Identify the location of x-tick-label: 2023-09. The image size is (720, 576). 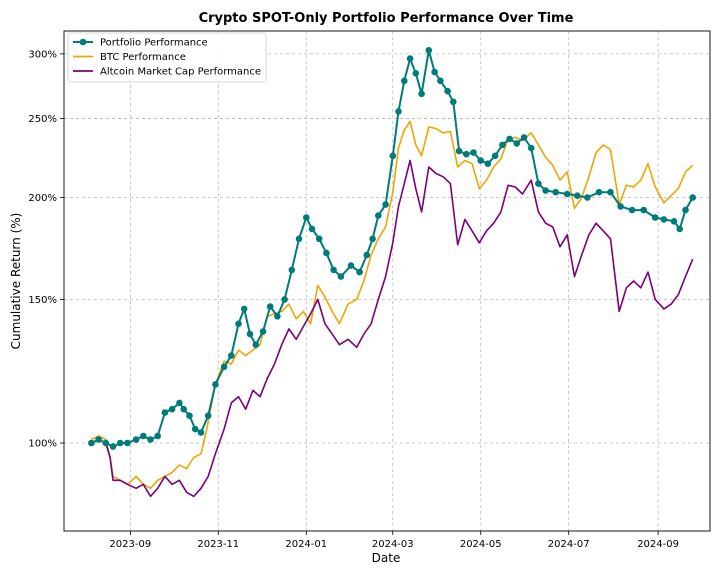
(130, 544).